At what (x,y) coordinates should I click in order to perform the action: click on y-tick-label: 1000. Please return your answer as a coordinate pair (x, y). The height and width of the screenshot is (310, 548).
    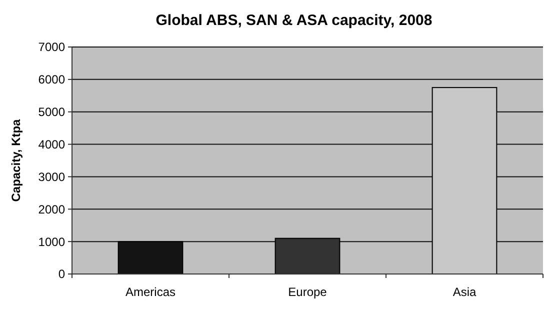
    Looking at the image, I should click on (52, 241).